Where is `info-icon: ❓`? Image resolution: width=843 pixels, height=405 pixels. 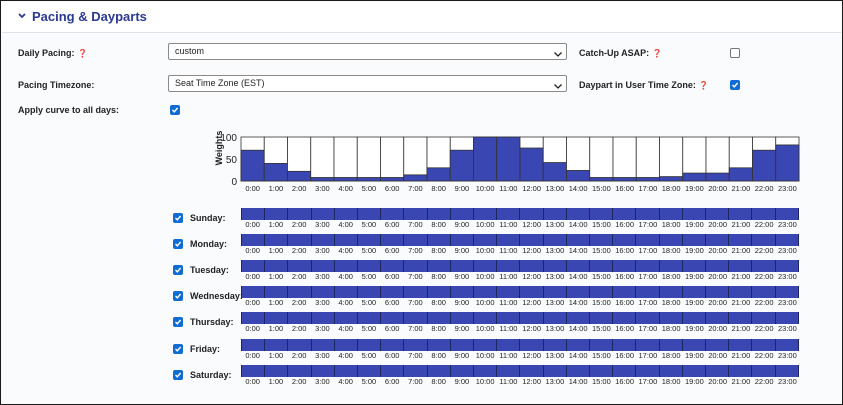 info-icon: ❓ is located at coordinates (82, 53).